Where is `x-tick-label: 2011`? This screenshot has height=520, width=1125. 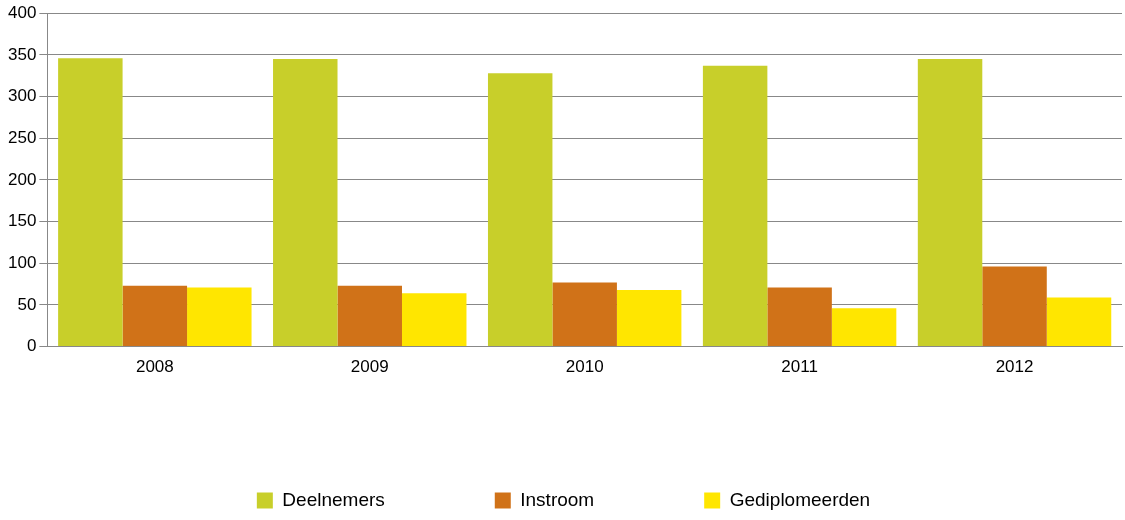
x-tick-label: 2011 is located at coordinates (799, 367).